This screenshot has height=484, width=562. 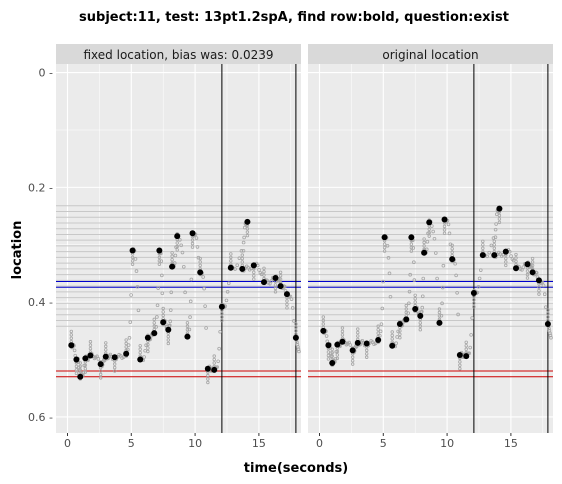 What do you see at coordinates (17, 250) in the screenshot?
I see `y-axis-title: location` at bounding box center [17, 250].